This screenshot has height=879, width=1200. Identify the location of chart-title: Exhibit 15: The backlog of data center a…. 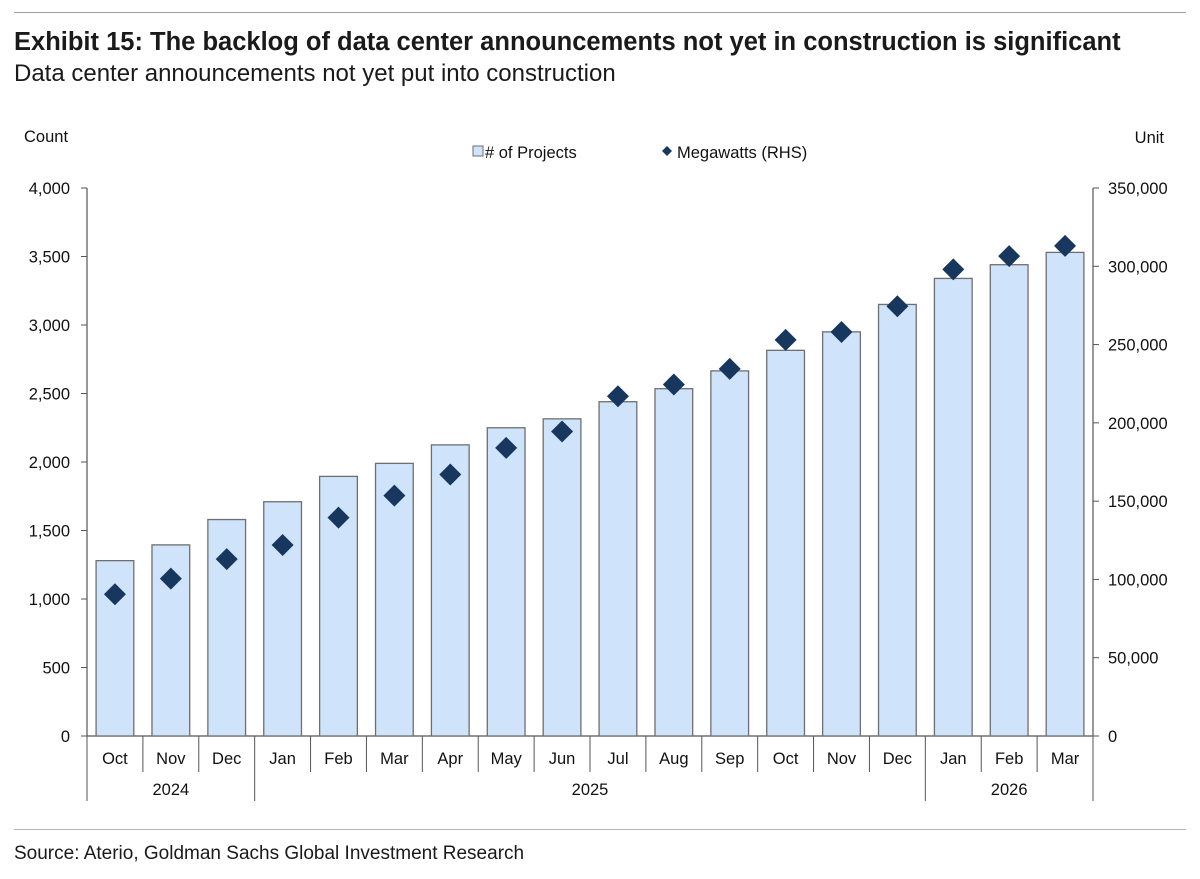
(567, 42).